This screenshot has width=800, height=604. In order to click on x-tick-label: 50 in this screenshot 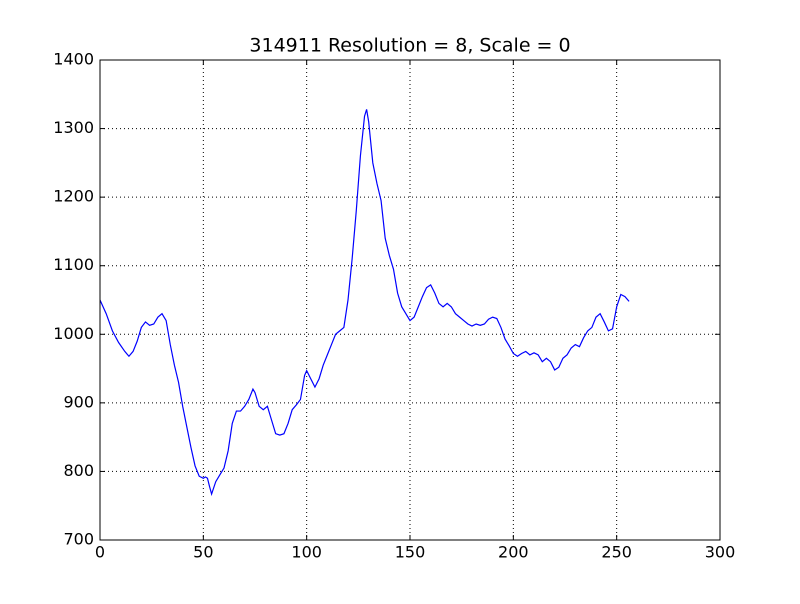, I will do `click(203, 552)`.